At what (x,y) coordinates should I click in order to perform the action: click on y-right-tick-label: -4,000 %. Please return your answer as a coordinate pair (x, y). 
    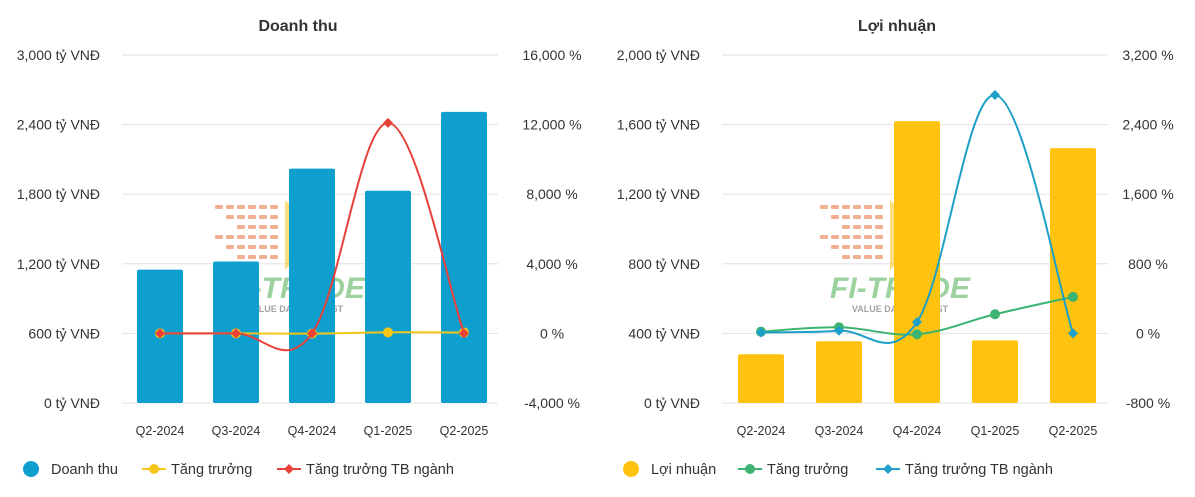
    Looking at the image, I should click on (552, 403).